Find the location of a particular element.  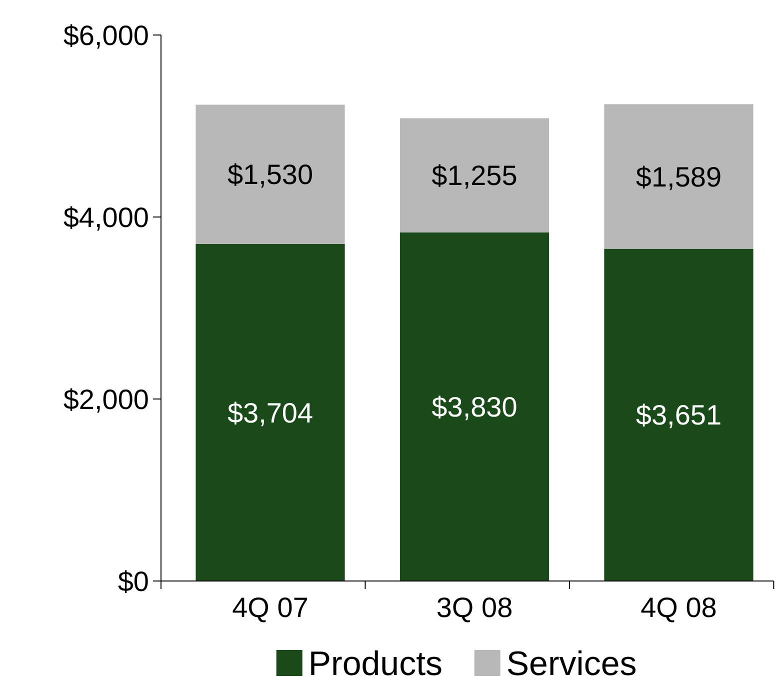

data-label: $1,589 is located at coordinates (679, 176).